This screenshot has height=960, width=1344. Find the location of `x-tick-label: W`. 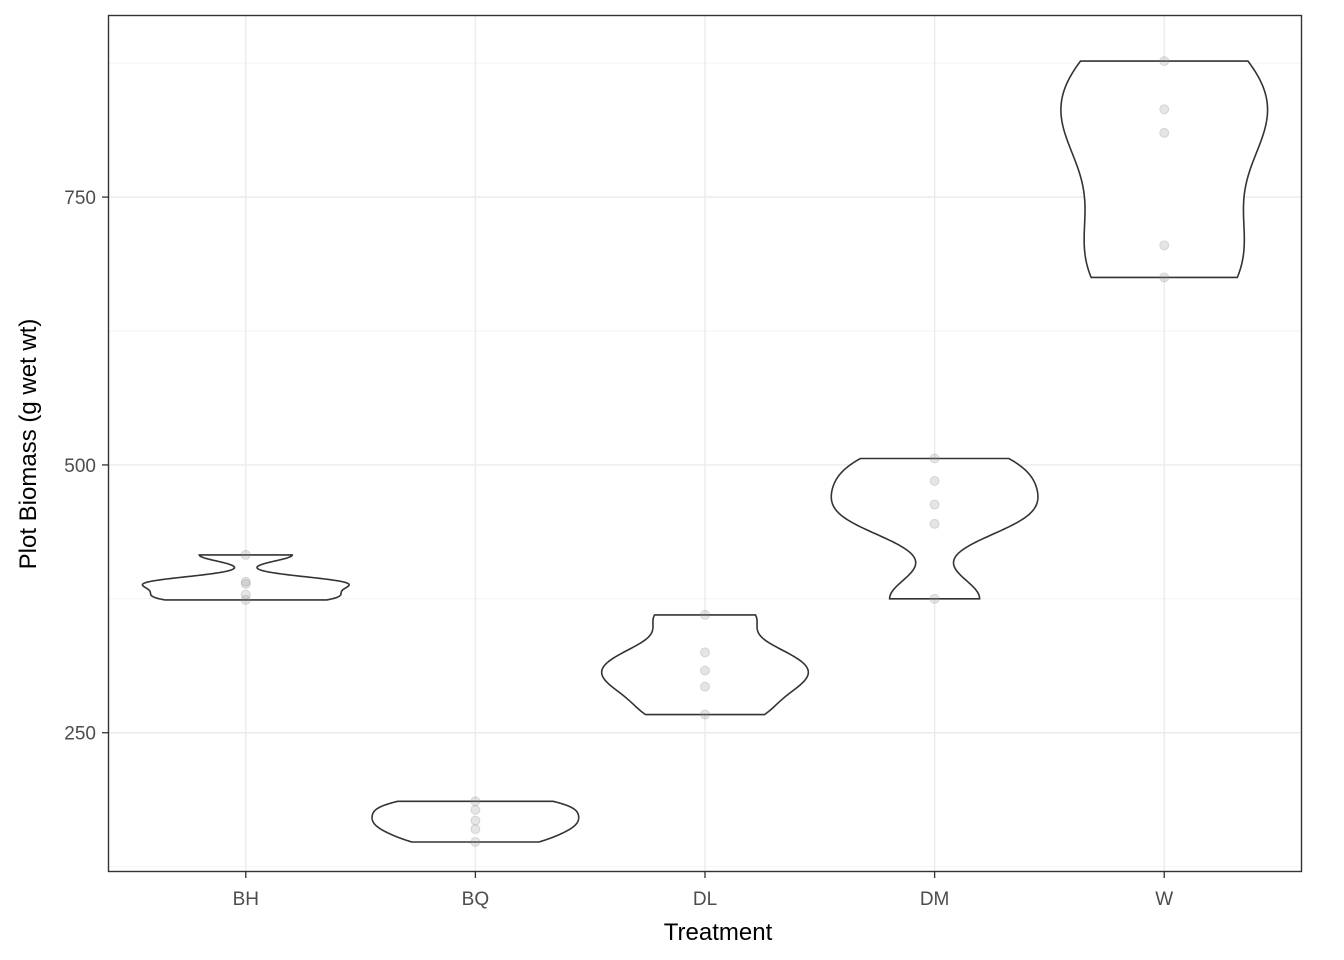

x-tick-label: W is located at coordinates (1164, 899).